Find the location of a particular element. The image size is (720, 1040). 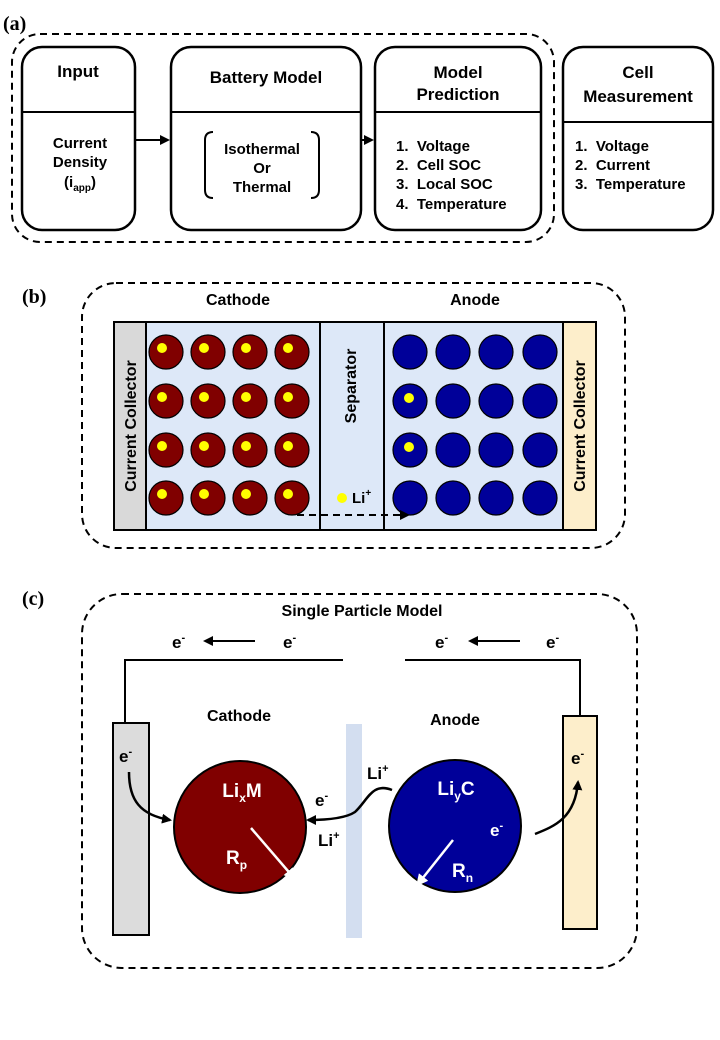

prediction-item-4: 4. Temperature is located at coordinates (451, 204).